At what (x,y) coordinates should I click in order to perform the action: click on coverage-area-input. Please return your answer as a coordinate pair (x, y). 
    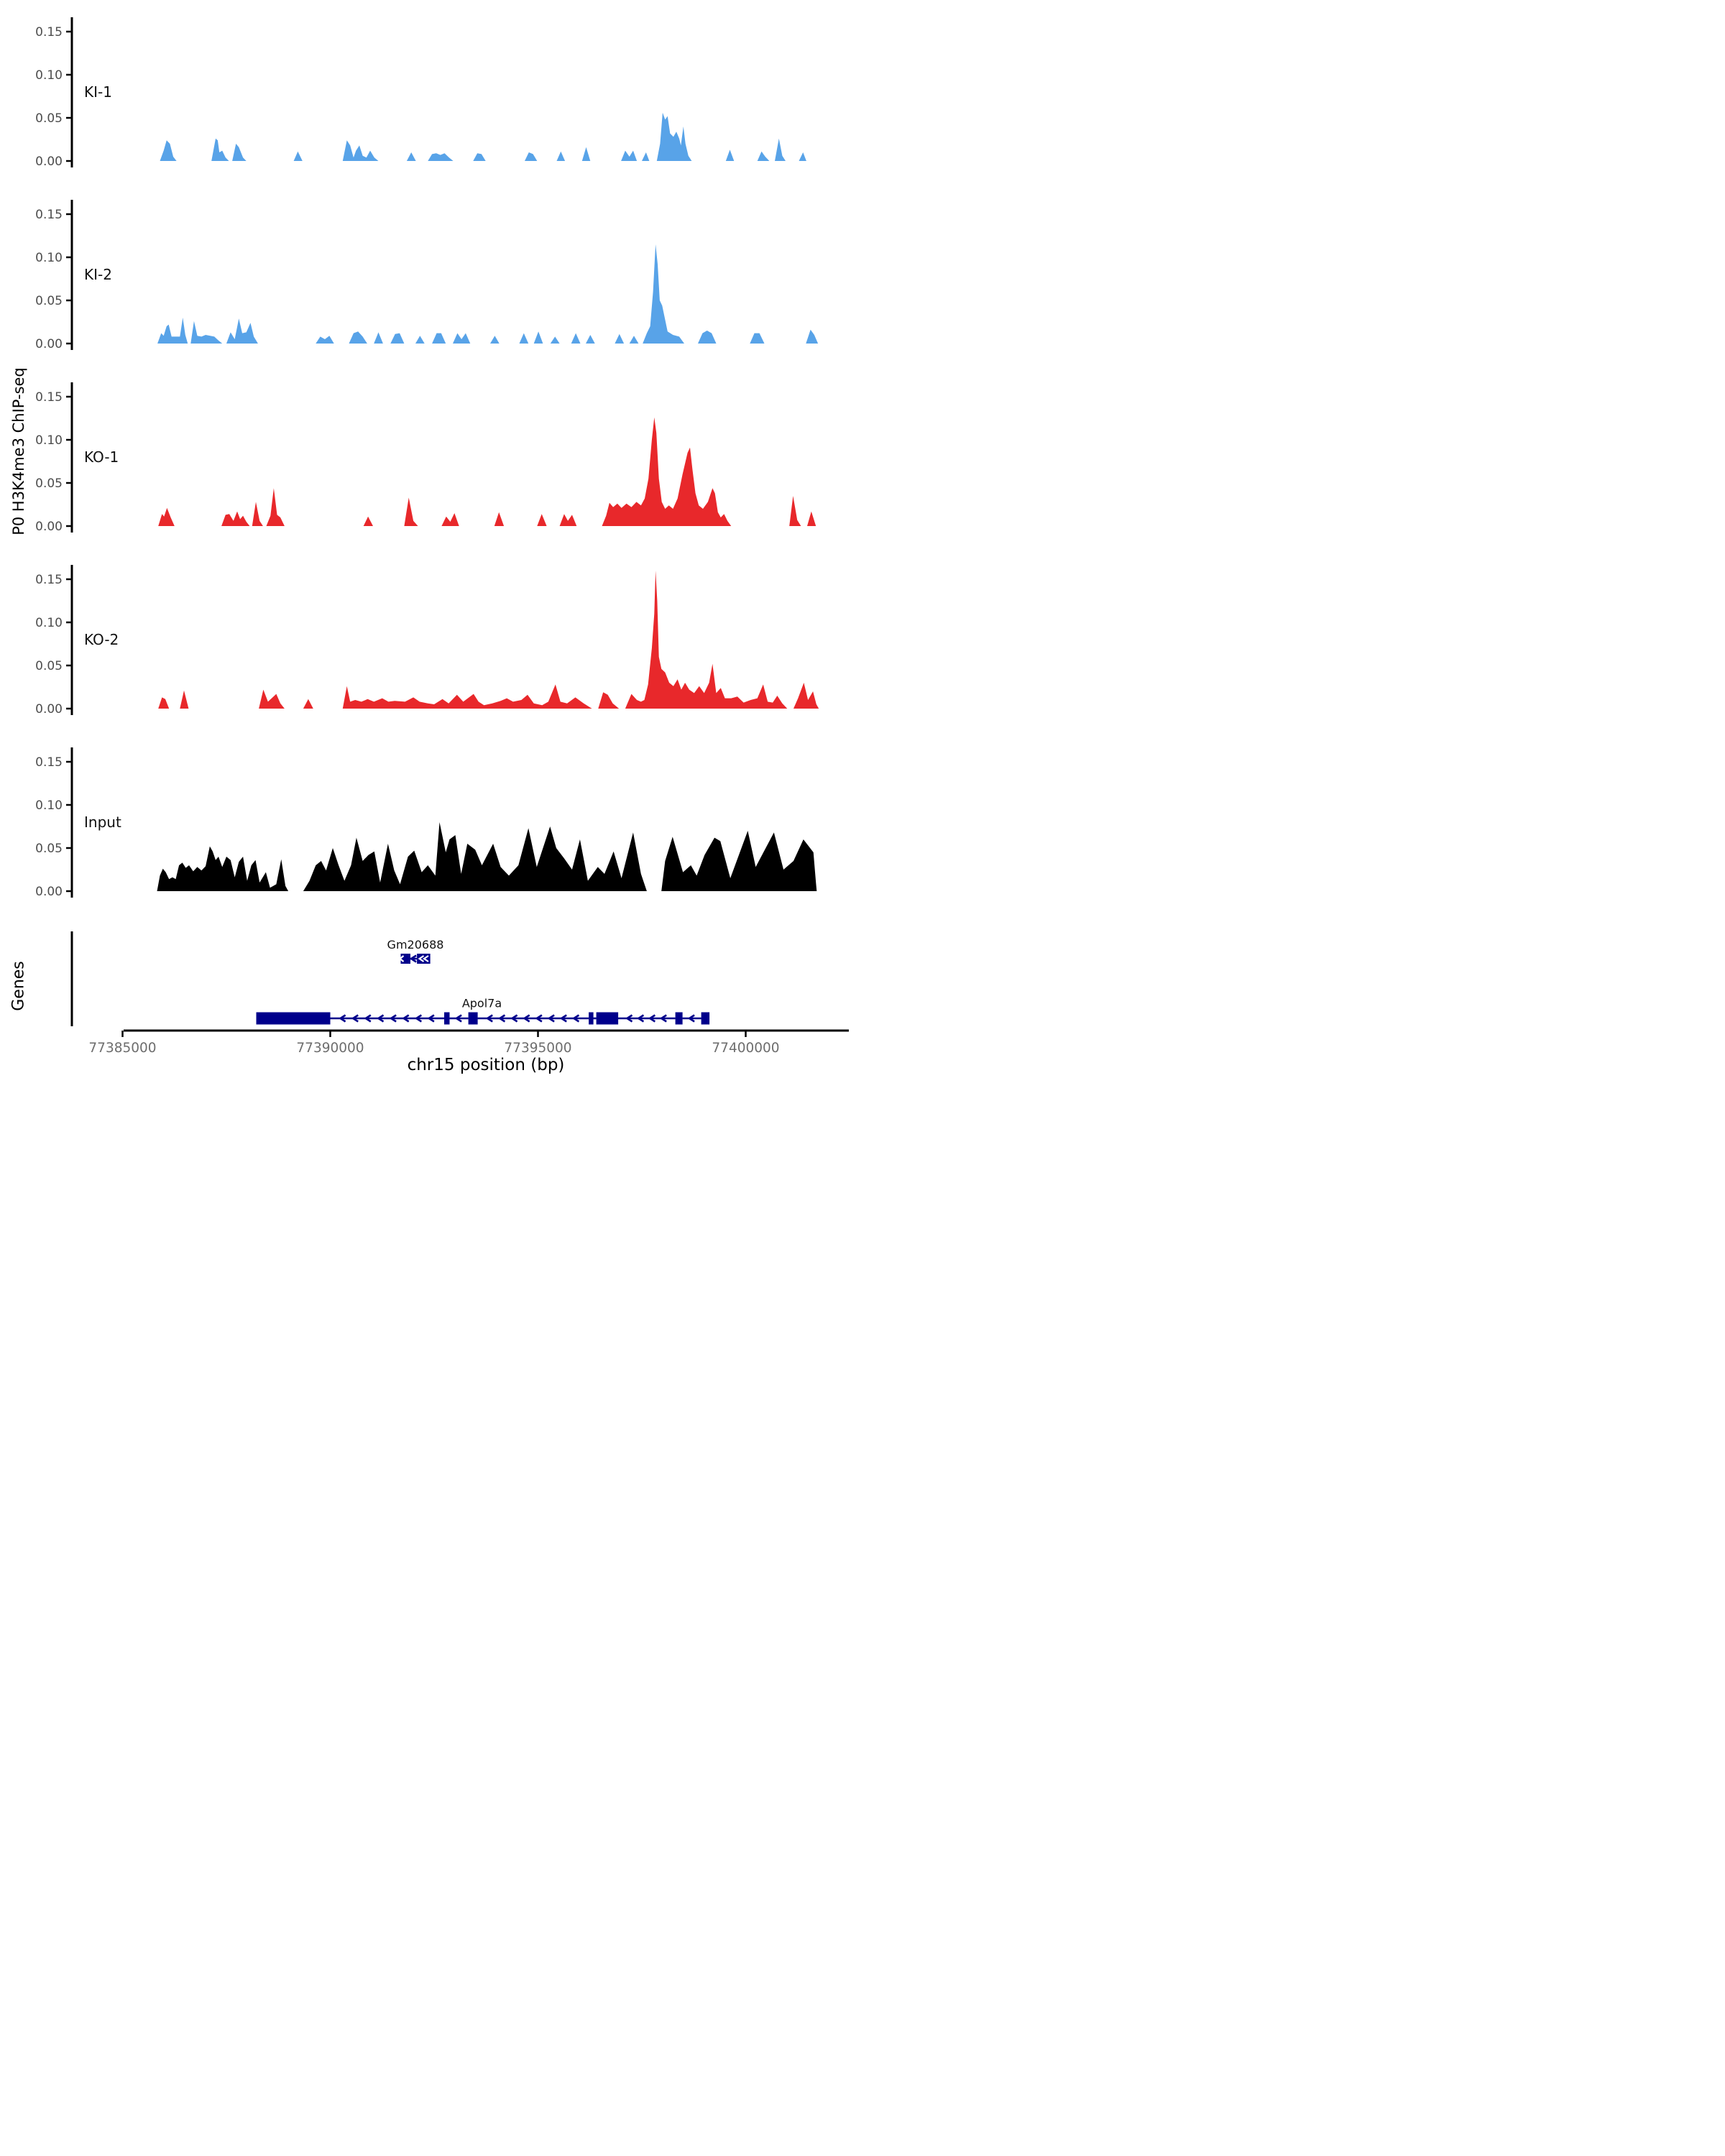
    Looking at the image, I should click on (487, 857).